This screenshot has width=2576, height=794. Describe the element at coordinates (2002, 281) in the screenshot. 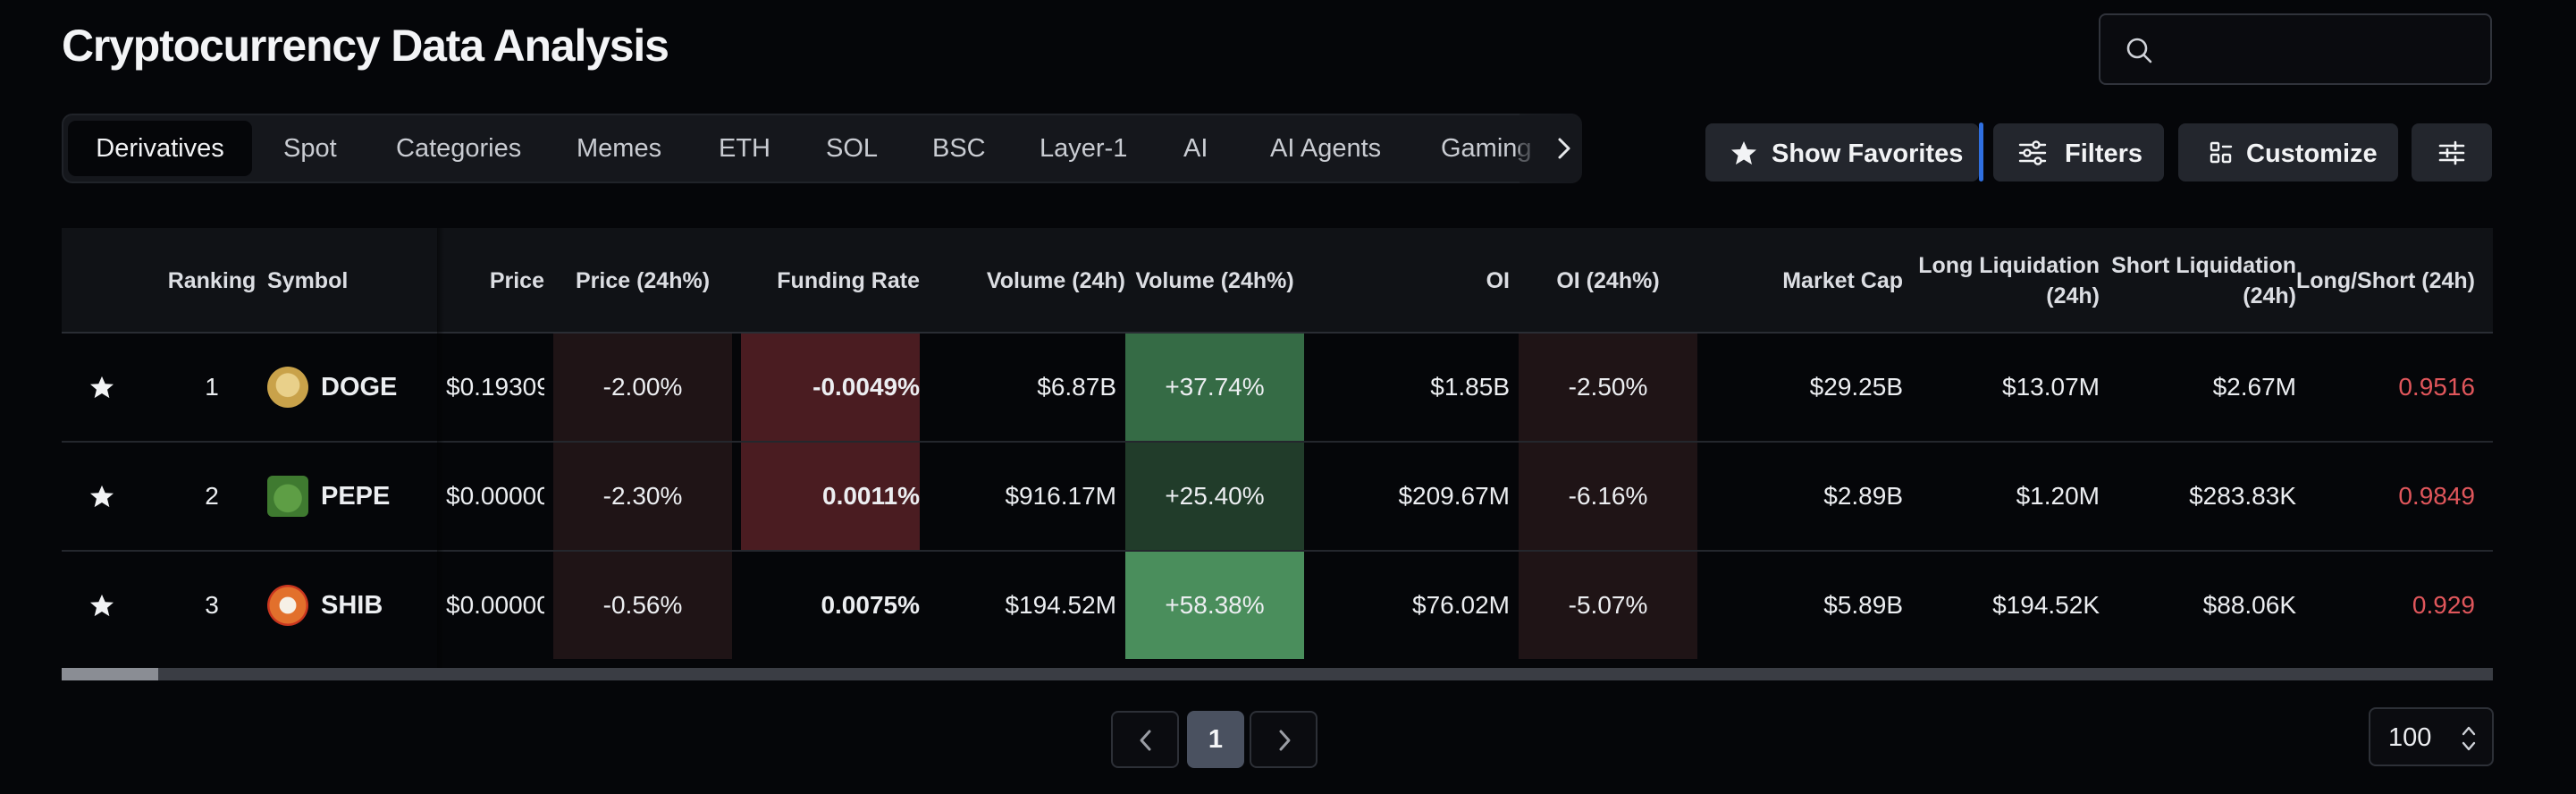

I see `col-long-liquidation: Long Liquidation (24h)` at that location.